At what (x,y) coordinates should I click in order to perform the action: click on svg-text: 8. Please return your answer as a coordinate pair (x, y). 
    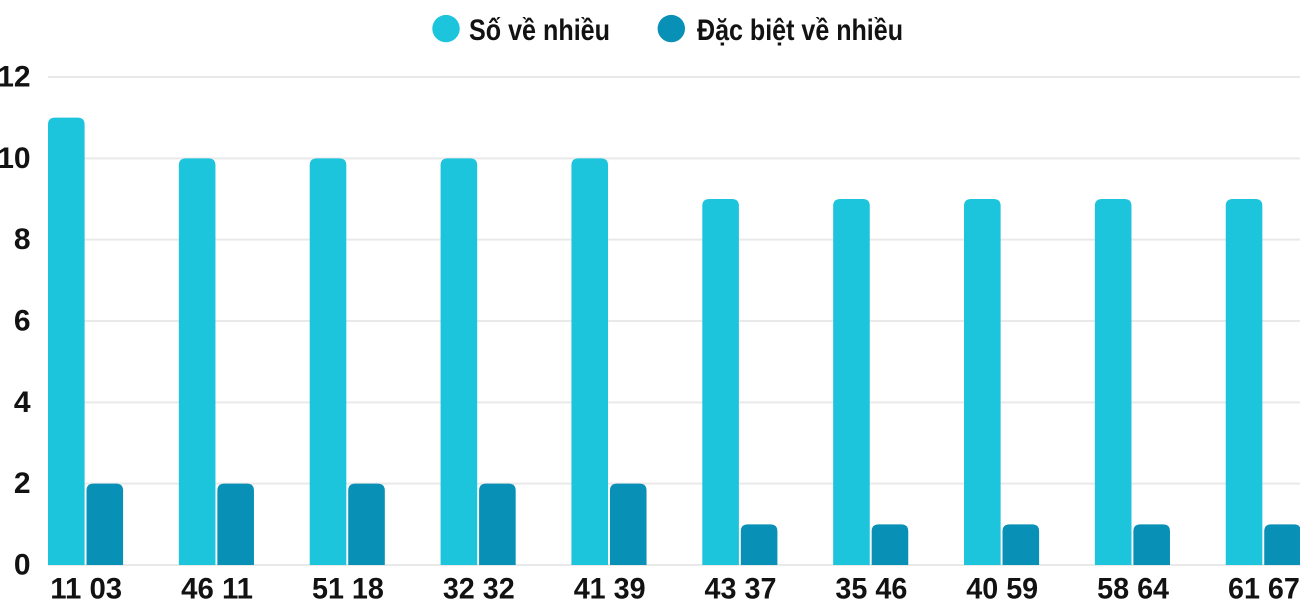
    Looking at the image, I should click on (22, 239).